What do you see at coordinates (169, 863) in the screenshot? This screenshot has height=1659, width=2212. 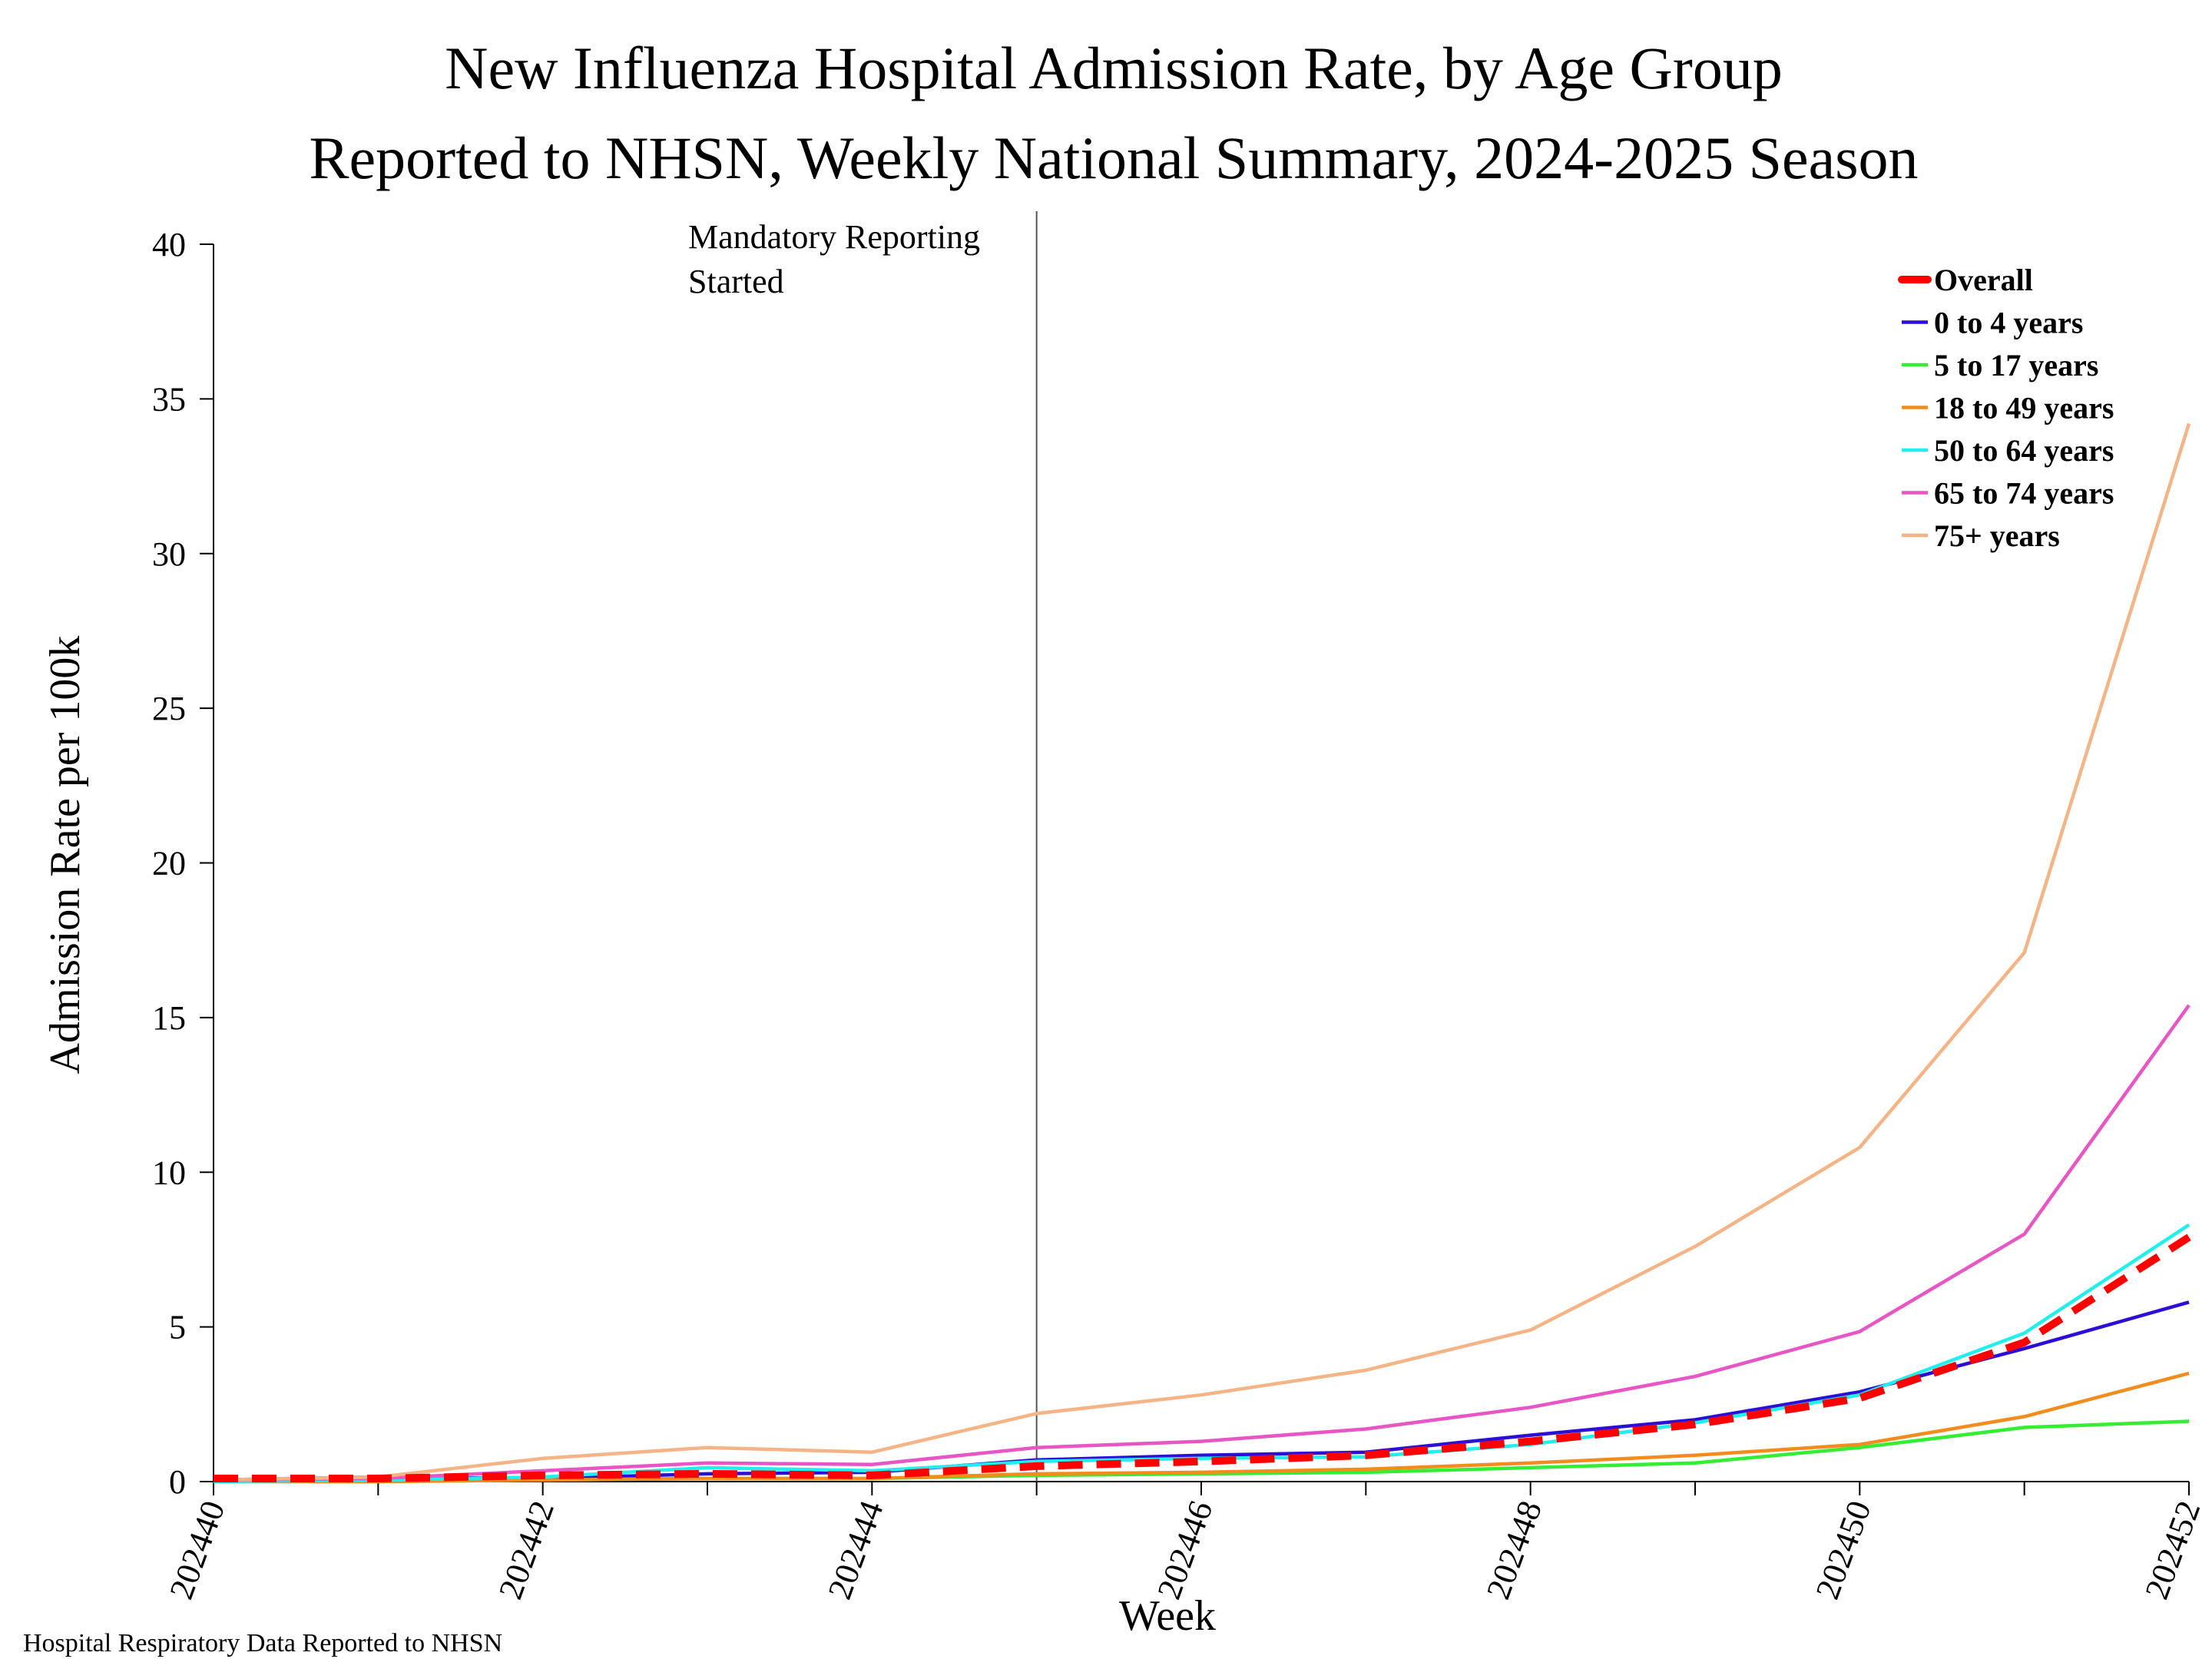 I see `y-tick-label: 20` at bounding box center [169, 863].